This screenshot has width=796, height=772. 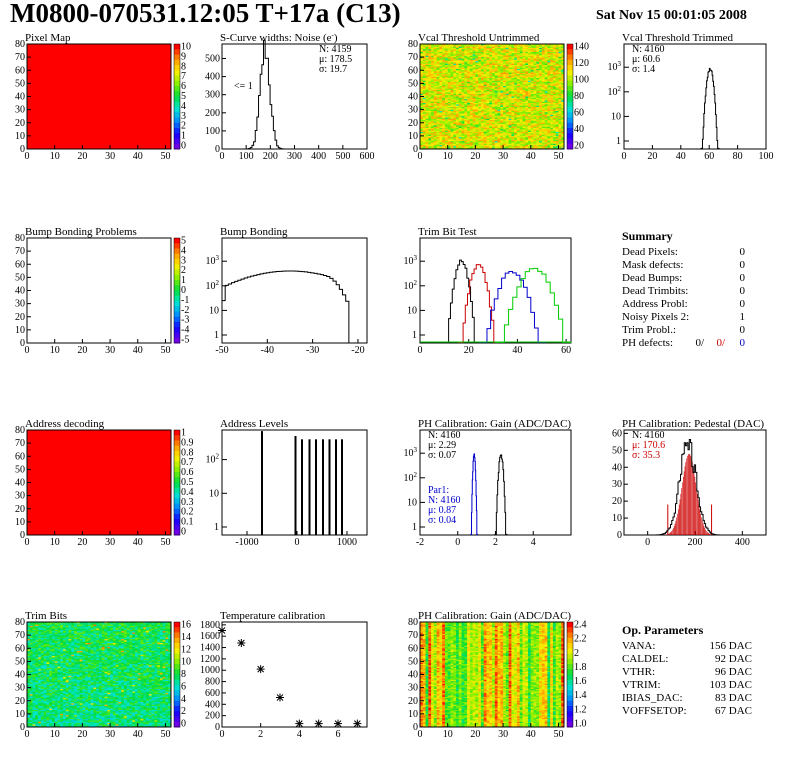 I want to click on address-decoding-palette-frame, so click(x=177, y=482).